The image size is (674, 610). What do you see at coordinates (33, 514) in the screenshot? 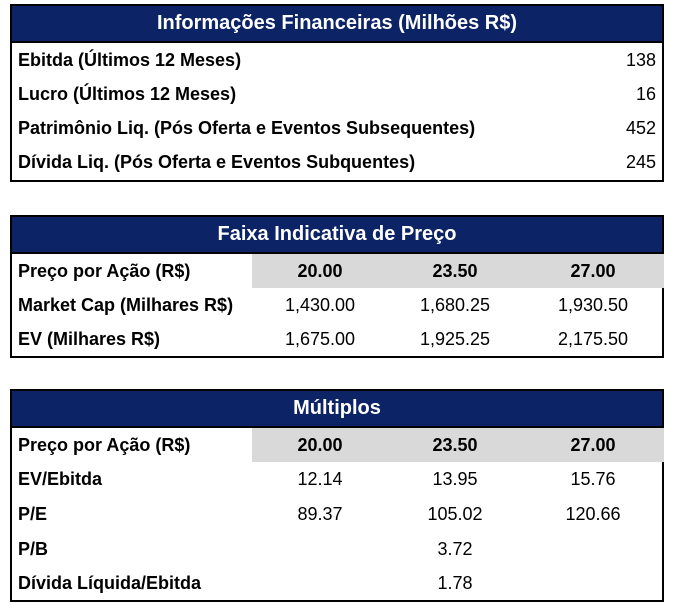
I see `row-label: P/E` at bounding box center [33, 514].